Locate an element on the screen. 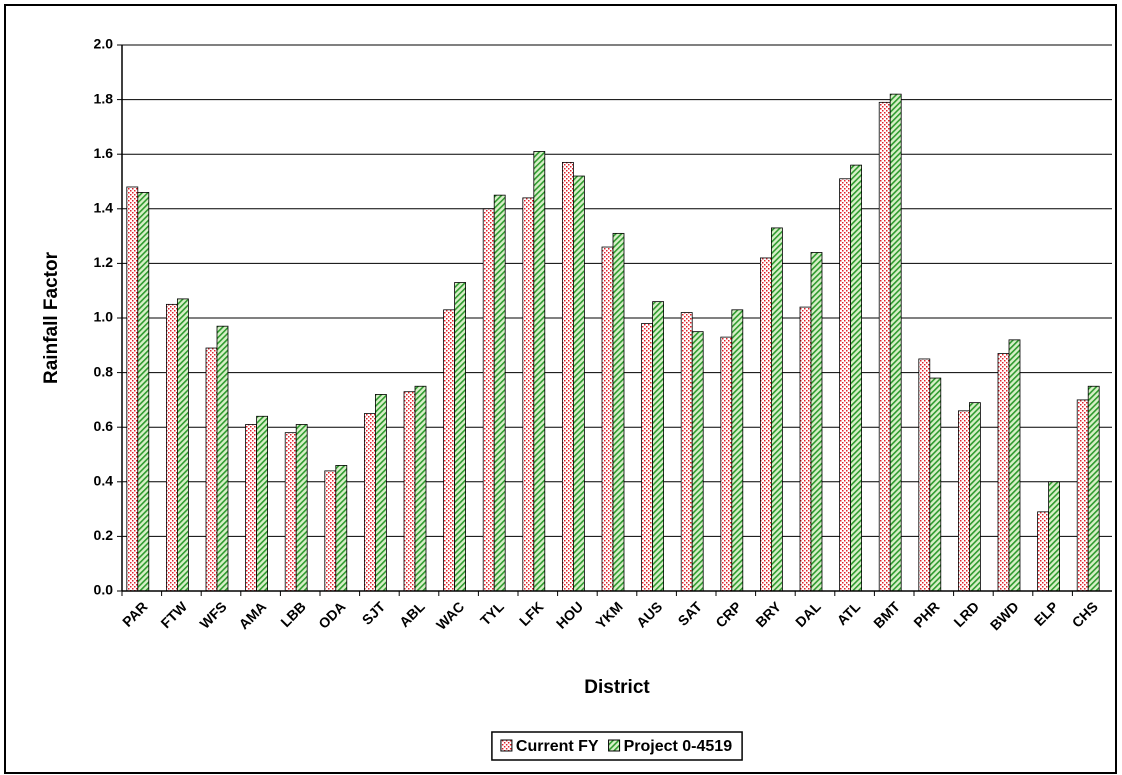  legend: Current FY Project 0-4519 is located at coordinates (617, 746).